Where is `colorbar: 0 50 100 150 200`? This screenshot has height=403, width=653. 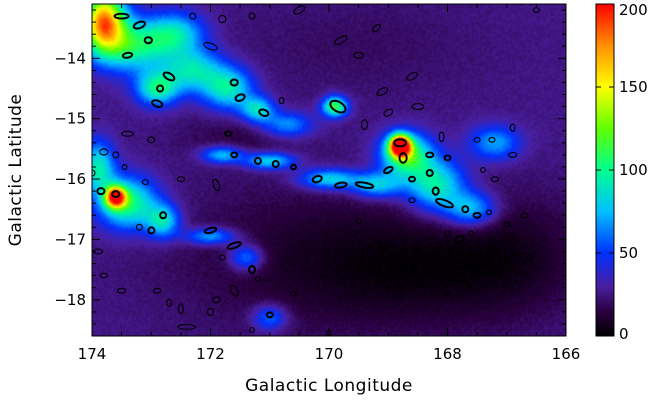
colorbar: 0 50 100 150 200 is located at coordinates (621, 172).